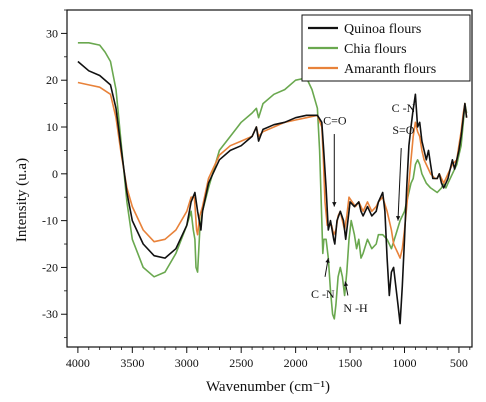 The image size is (486, 402). I want to click on y-tick-label: -10, so click(50, 221).